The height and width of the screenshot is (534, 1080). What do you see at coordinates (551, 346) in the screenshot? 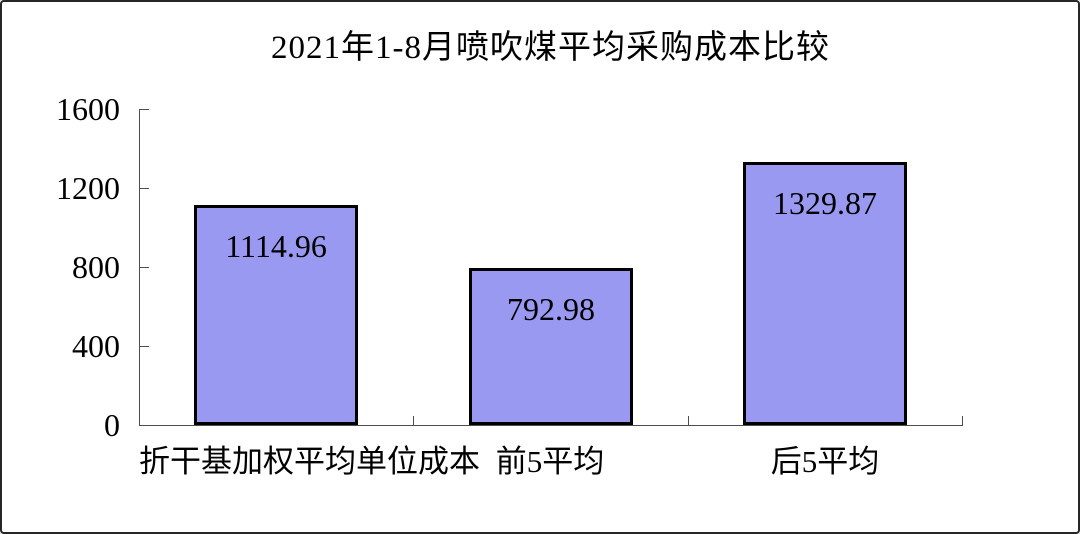
I see `bar-2: 792.98` at bounding box center [551, 346].